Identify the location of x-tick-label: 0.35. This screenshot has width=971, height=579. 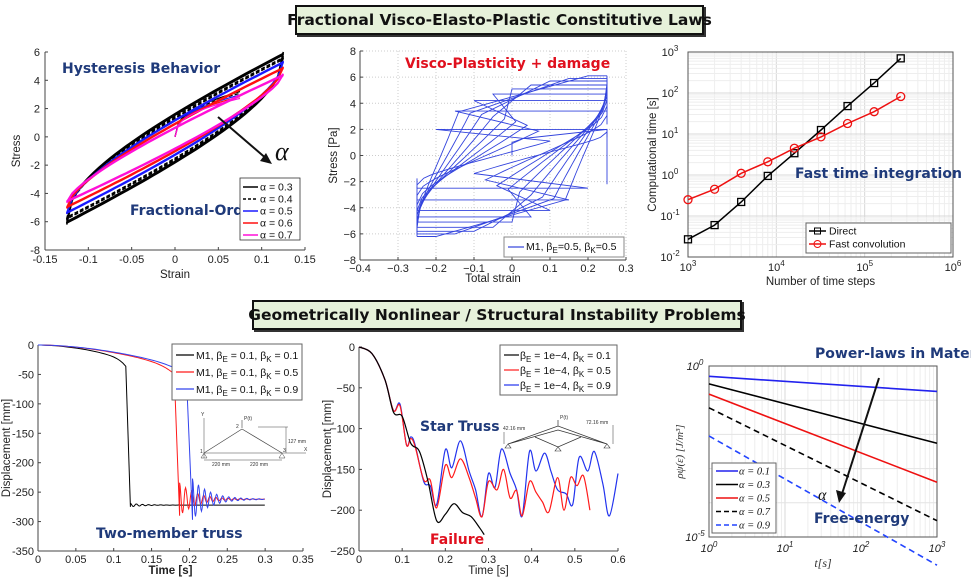
(302, 560).